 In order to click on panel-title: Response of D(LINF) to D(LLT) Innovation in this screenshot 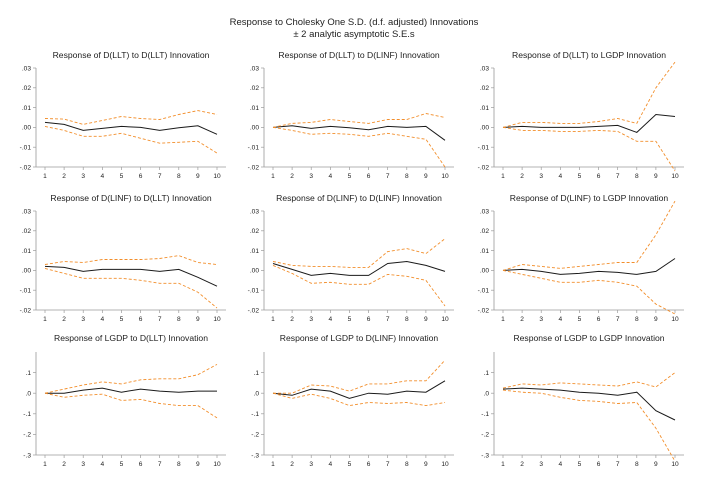, I will do `click(130, 198)`.